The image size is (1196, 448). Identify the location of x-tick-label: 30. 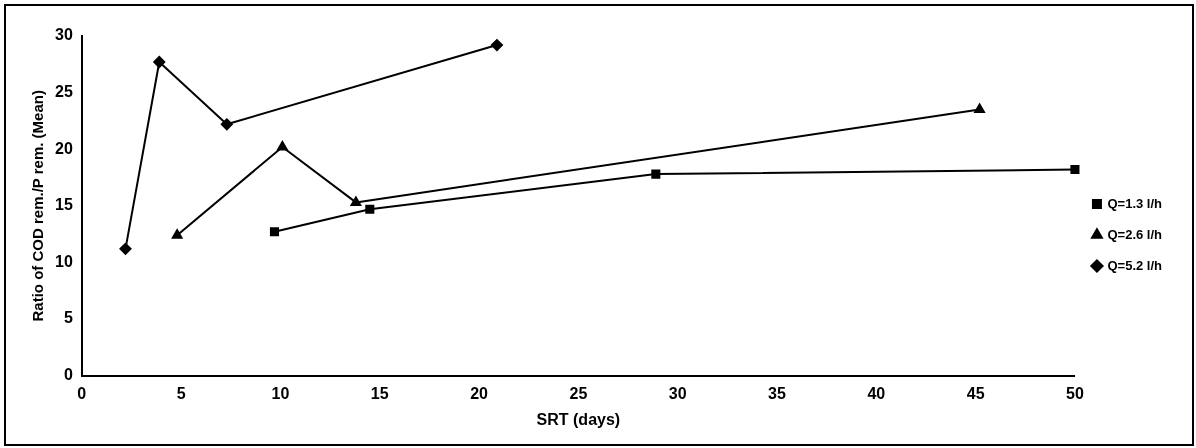
(677, 393).